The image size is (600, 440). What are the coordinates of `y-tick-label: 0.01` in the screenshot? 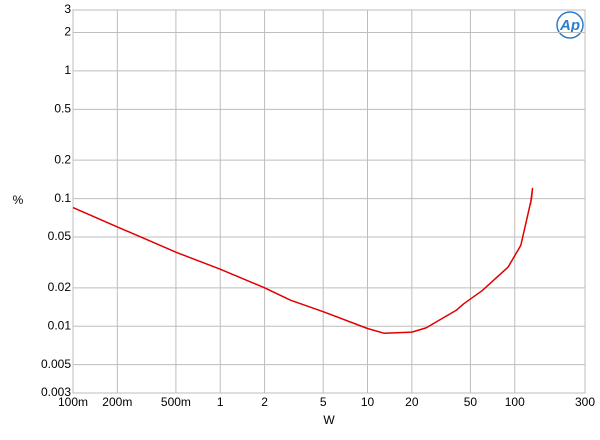 It's located at (60, 325).